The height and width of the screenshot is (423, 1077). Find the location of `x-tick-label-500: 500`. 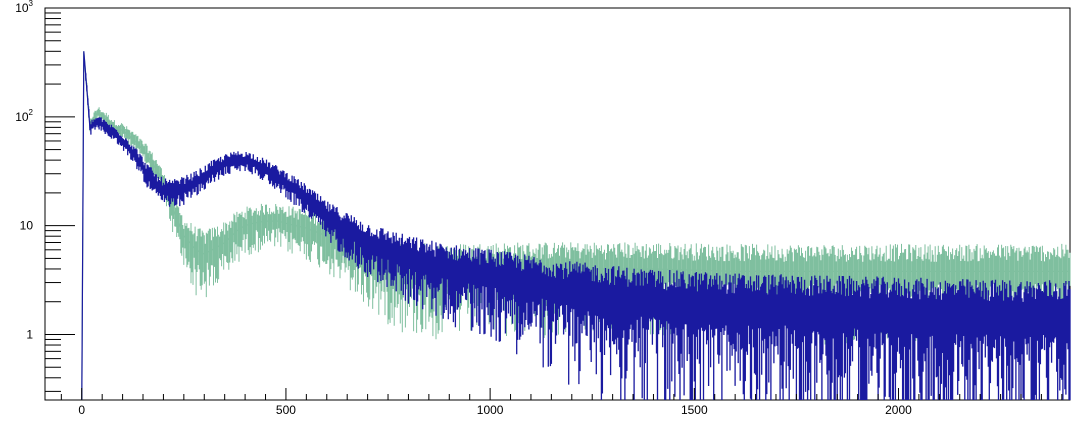

x-tick-label-500: 500 is located at coordinates (286, 410).